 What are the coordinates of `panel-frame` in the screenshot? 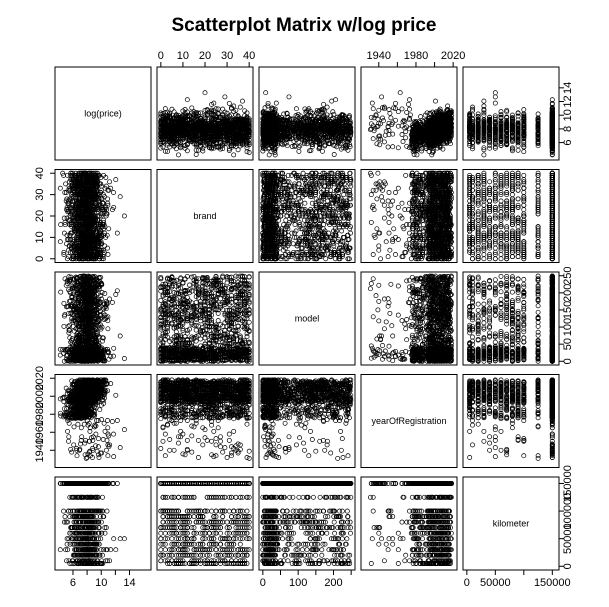 It's located at (307, 113).